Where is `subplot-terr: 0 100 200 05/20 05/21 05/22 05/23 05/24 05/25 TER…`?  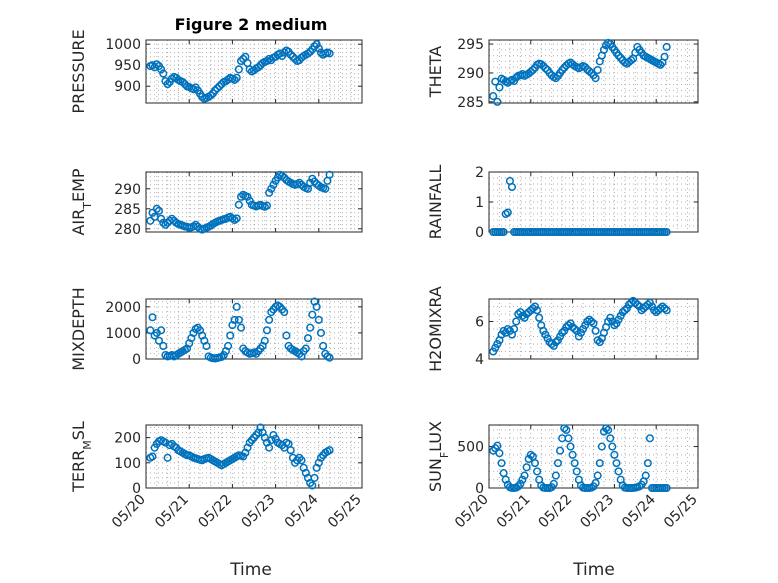
subplot-terr: 0 100 200 05/20 05/21 05/22 05/23 05/24 05/25 TER… is located at coordinates (217, 476).